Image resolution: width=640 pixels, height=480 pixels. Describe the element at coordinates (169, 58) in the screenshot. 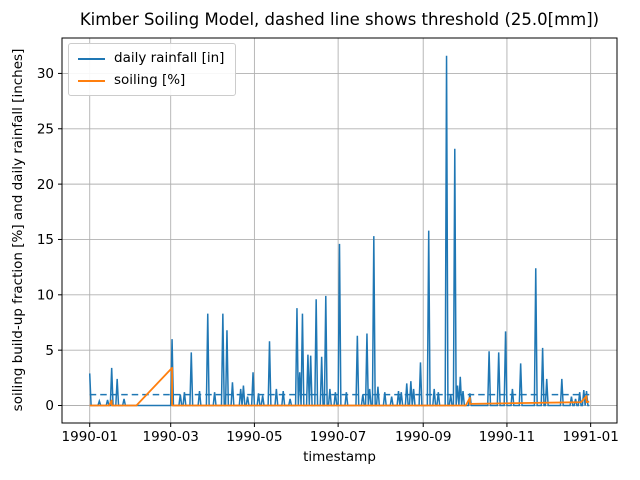

I see `legend-label-rainfall: daily rainfall [in]` at that location.